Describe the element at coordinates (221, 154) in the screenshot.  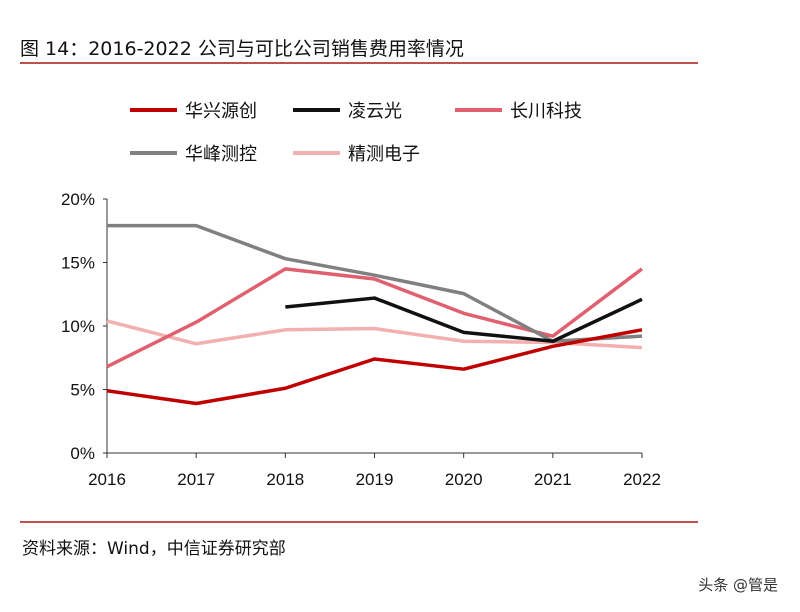
I see `legend-label: 华峰测控` at that location.